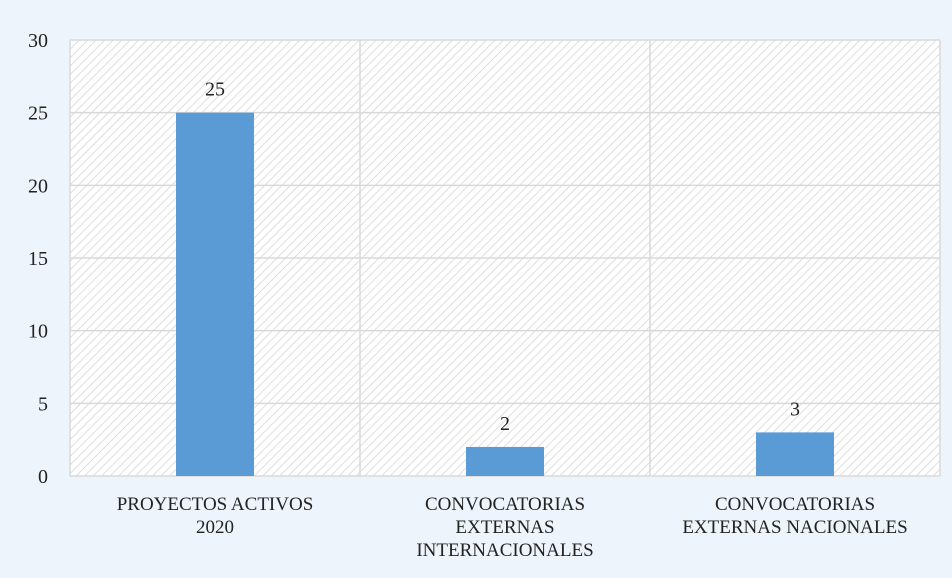 Image resolution: width=952 pixels, height=578 pixels. Describe the element at coordinates (215, 527) in the screenshot. I see `category-label-line: 2020` at that location.